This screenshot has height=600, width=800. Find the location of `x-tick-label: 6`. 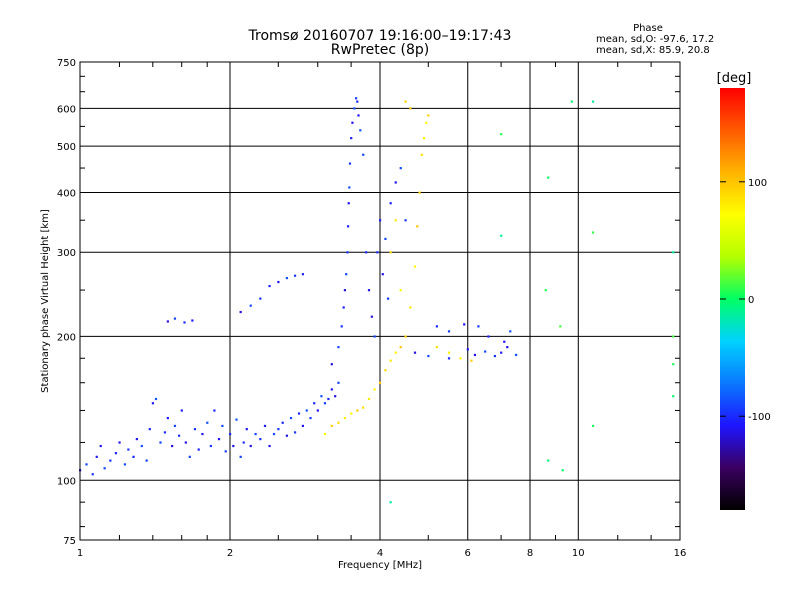

x-tick-label: 6 is located at coordinates (468, 553).